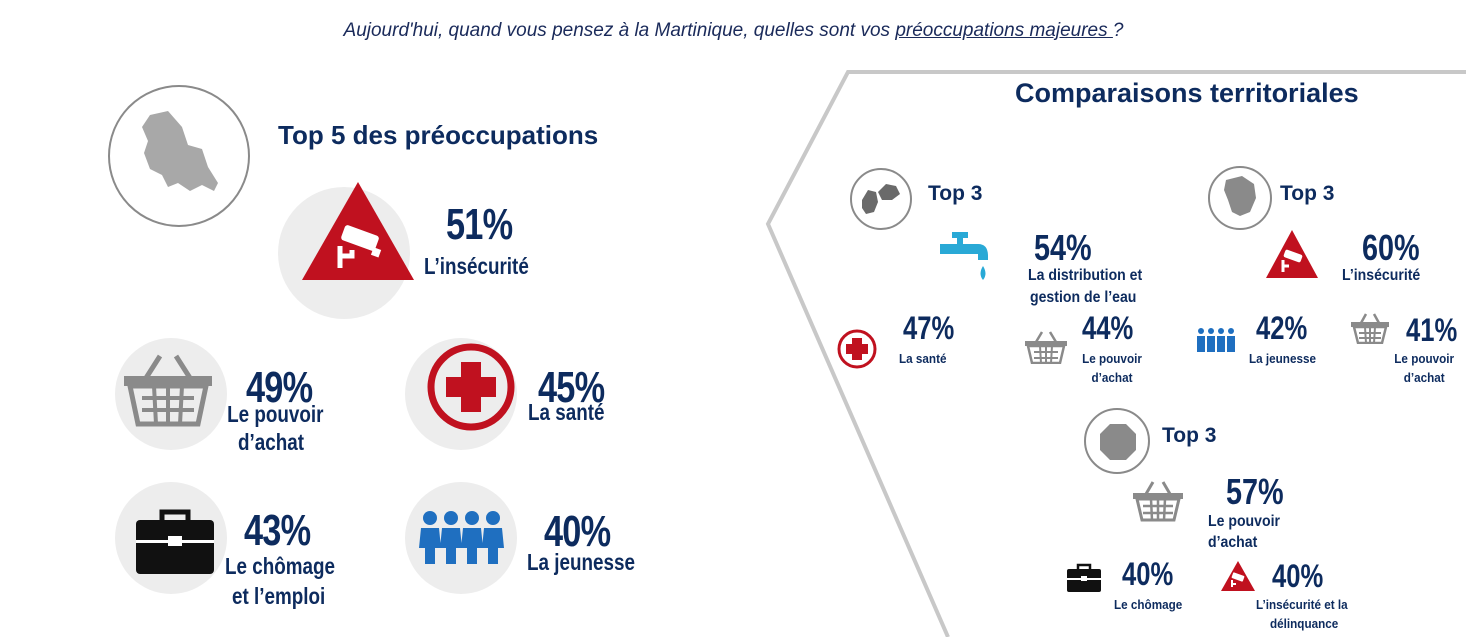  Describe the element at coordinates (1302, 604) in the screenshot. I see `r-insecurity-label-1: L’insécurité et la` at that location.